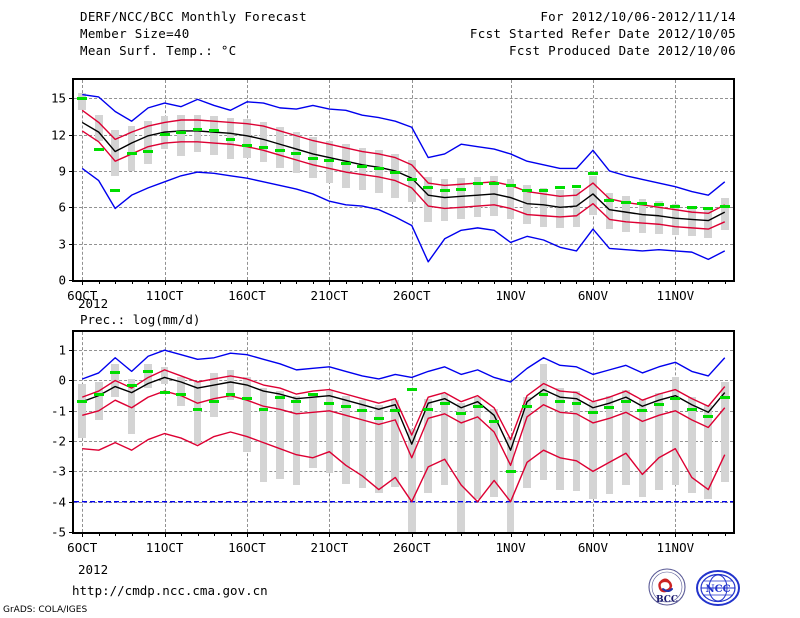 Image resolution: width=800 pixels, height=618 pixels. I want to click on x-axis-tick-label: 11NOV, so click(675, 295).